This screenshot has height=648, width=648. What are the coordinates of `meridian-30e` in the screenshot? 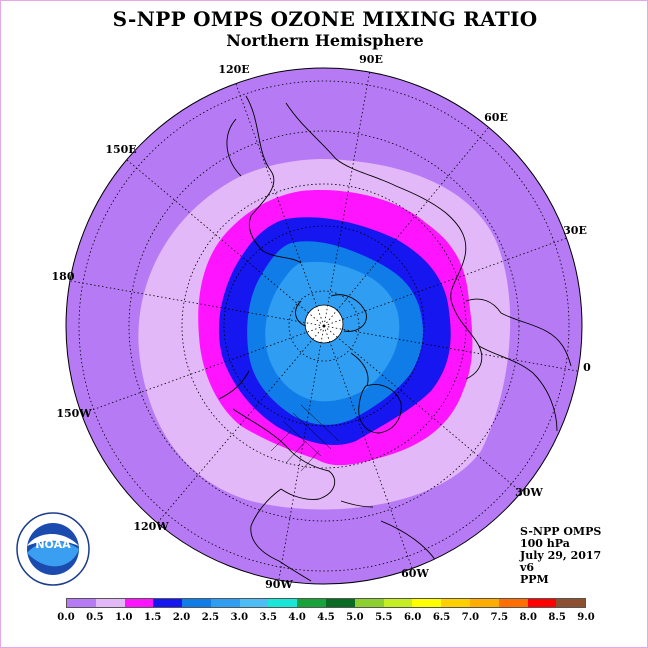 It's located at (445, 282).